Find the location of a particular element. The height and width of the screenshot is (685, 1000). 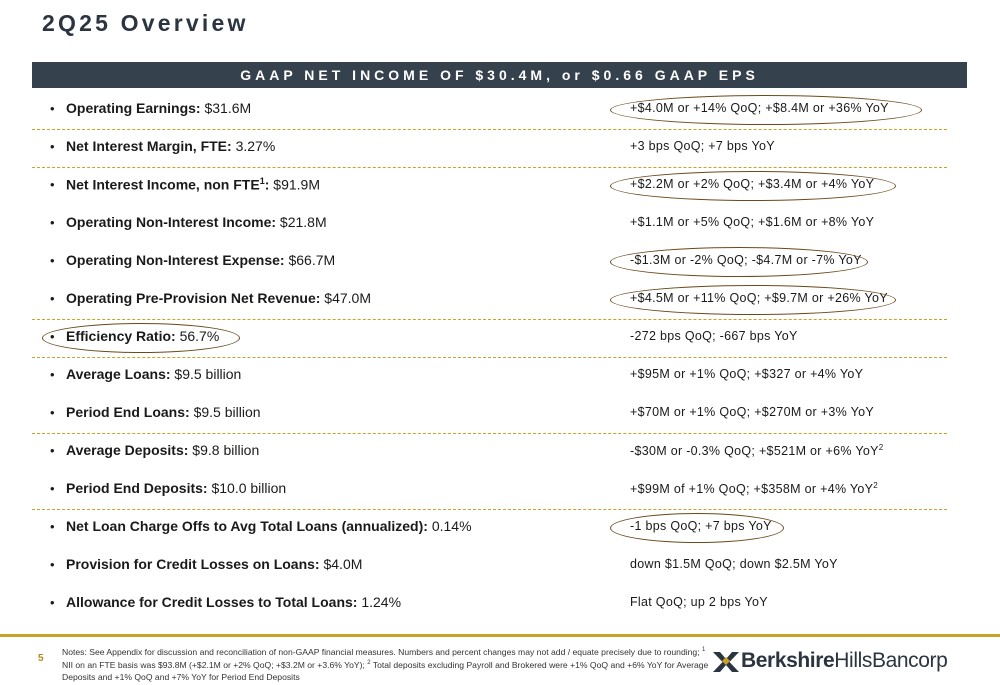

change-text: +$99M of +1% QoQ; +$358M or +4% YoY is located at coordinates (752, 489).